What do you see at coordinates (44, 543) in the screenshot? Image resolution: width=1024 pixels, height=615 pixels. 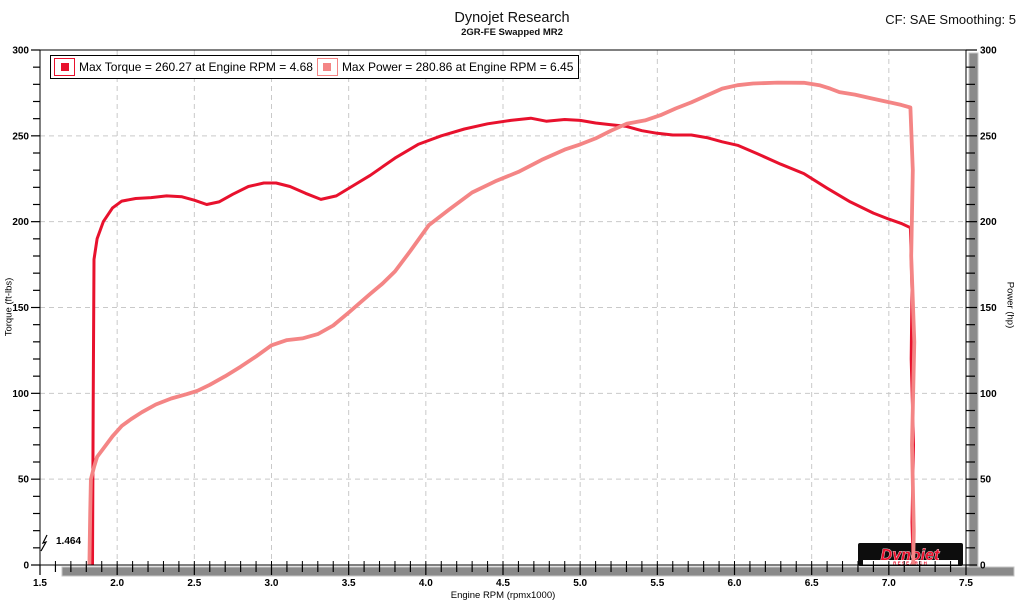 I see `cursor-icon` at bounding box center [44, 543].